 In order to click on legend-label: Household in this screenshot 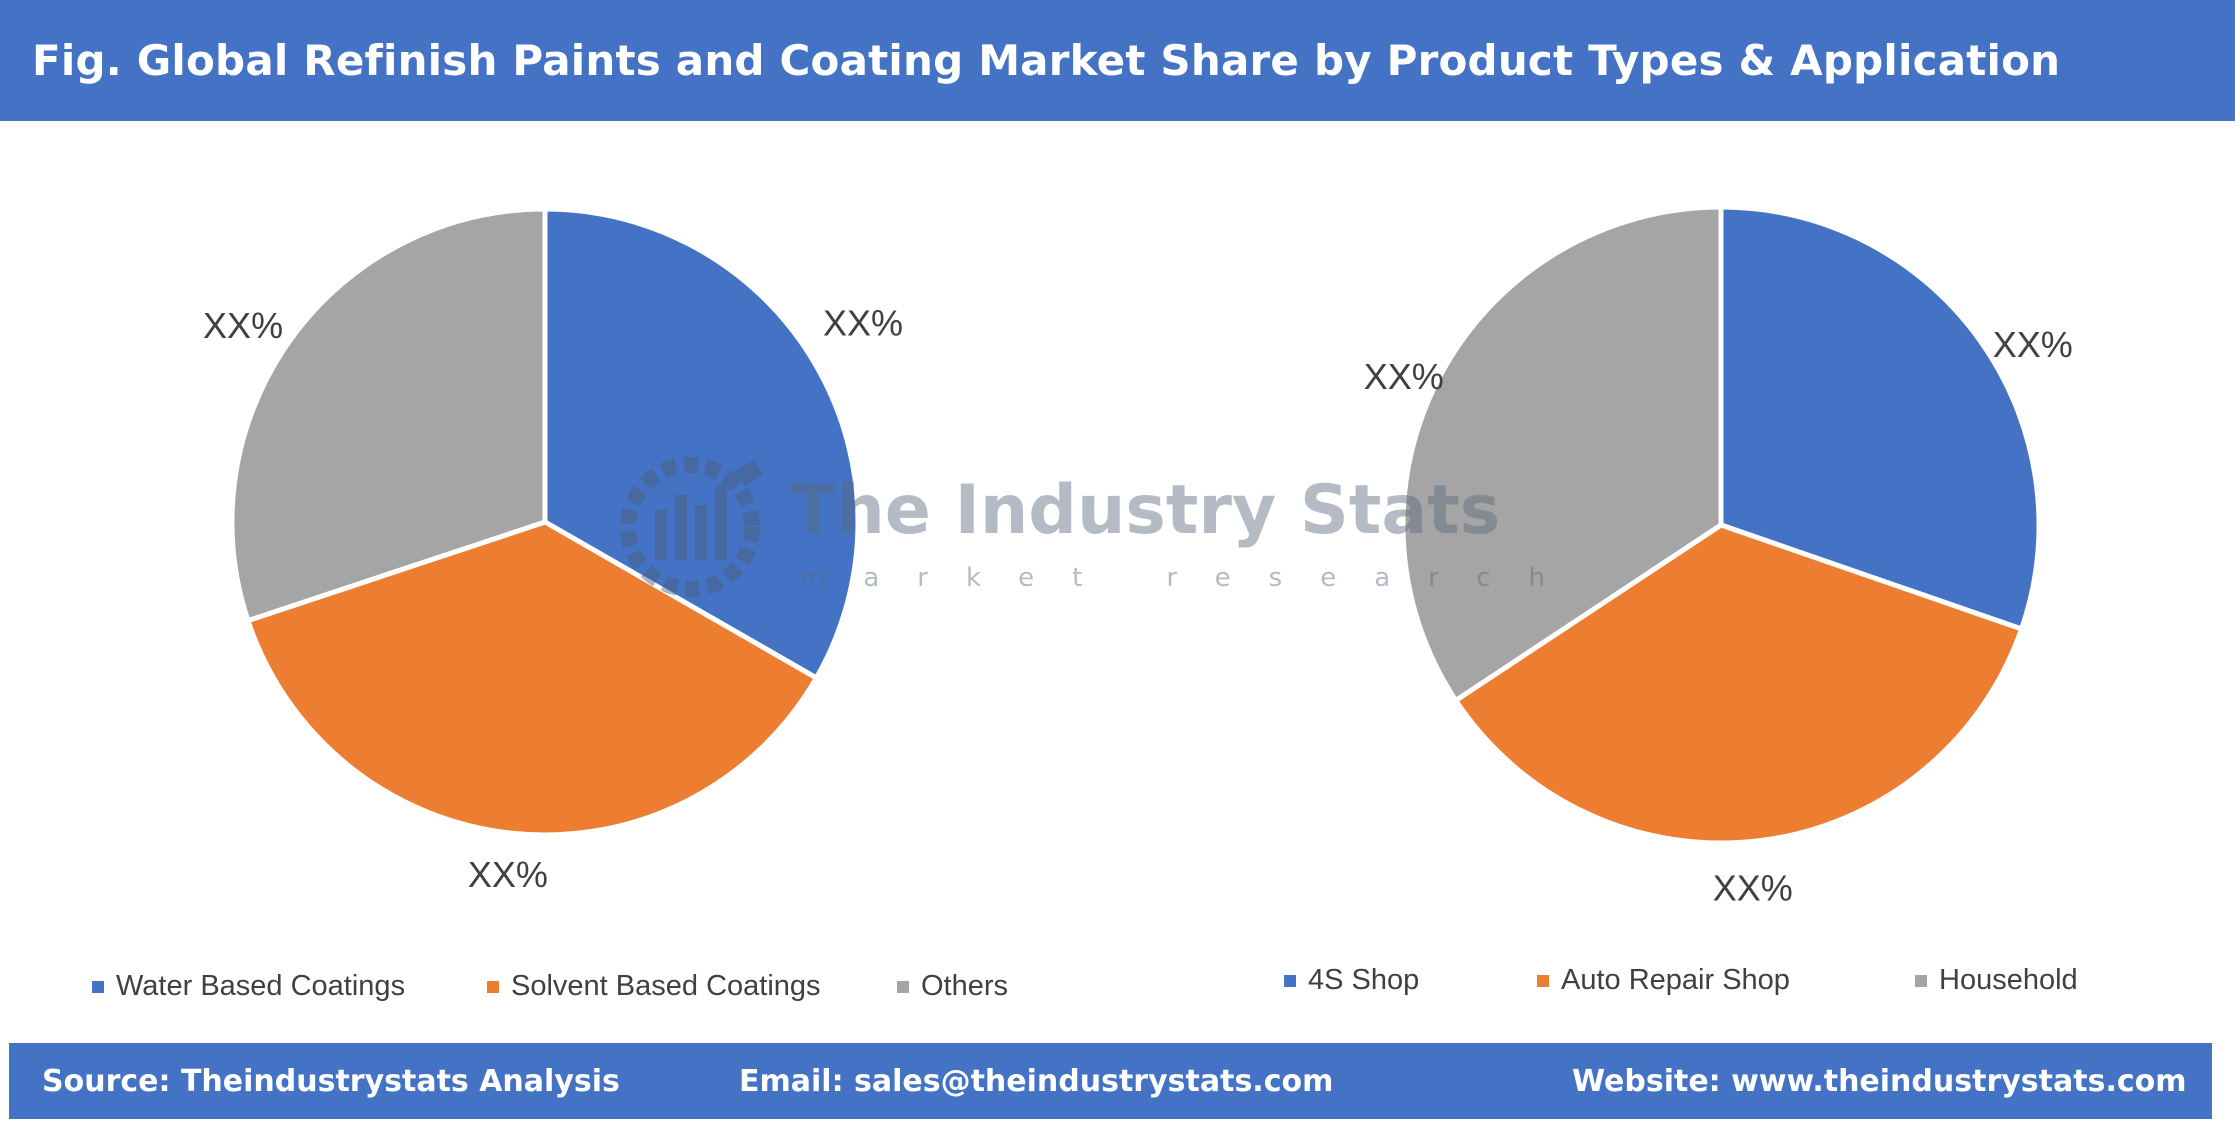, I will do `click(2008, 980)`.